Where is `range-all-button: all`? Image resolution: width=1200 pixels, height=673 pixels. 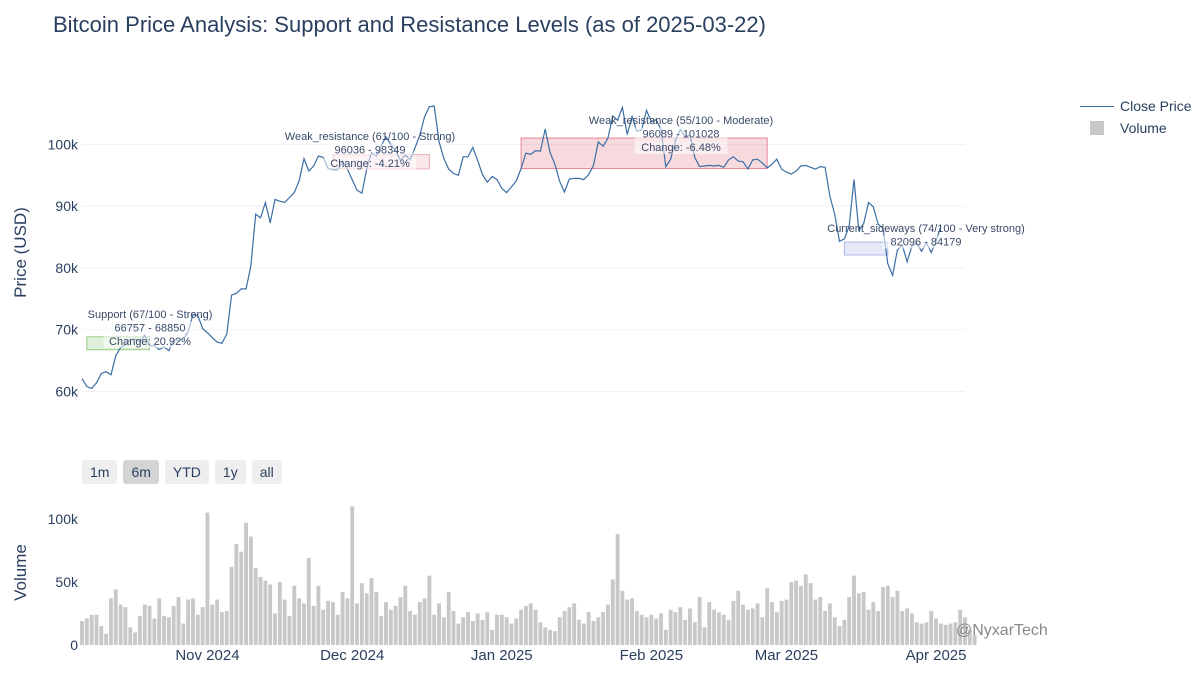 range-all-button: all is located at coordinates (266, 472).